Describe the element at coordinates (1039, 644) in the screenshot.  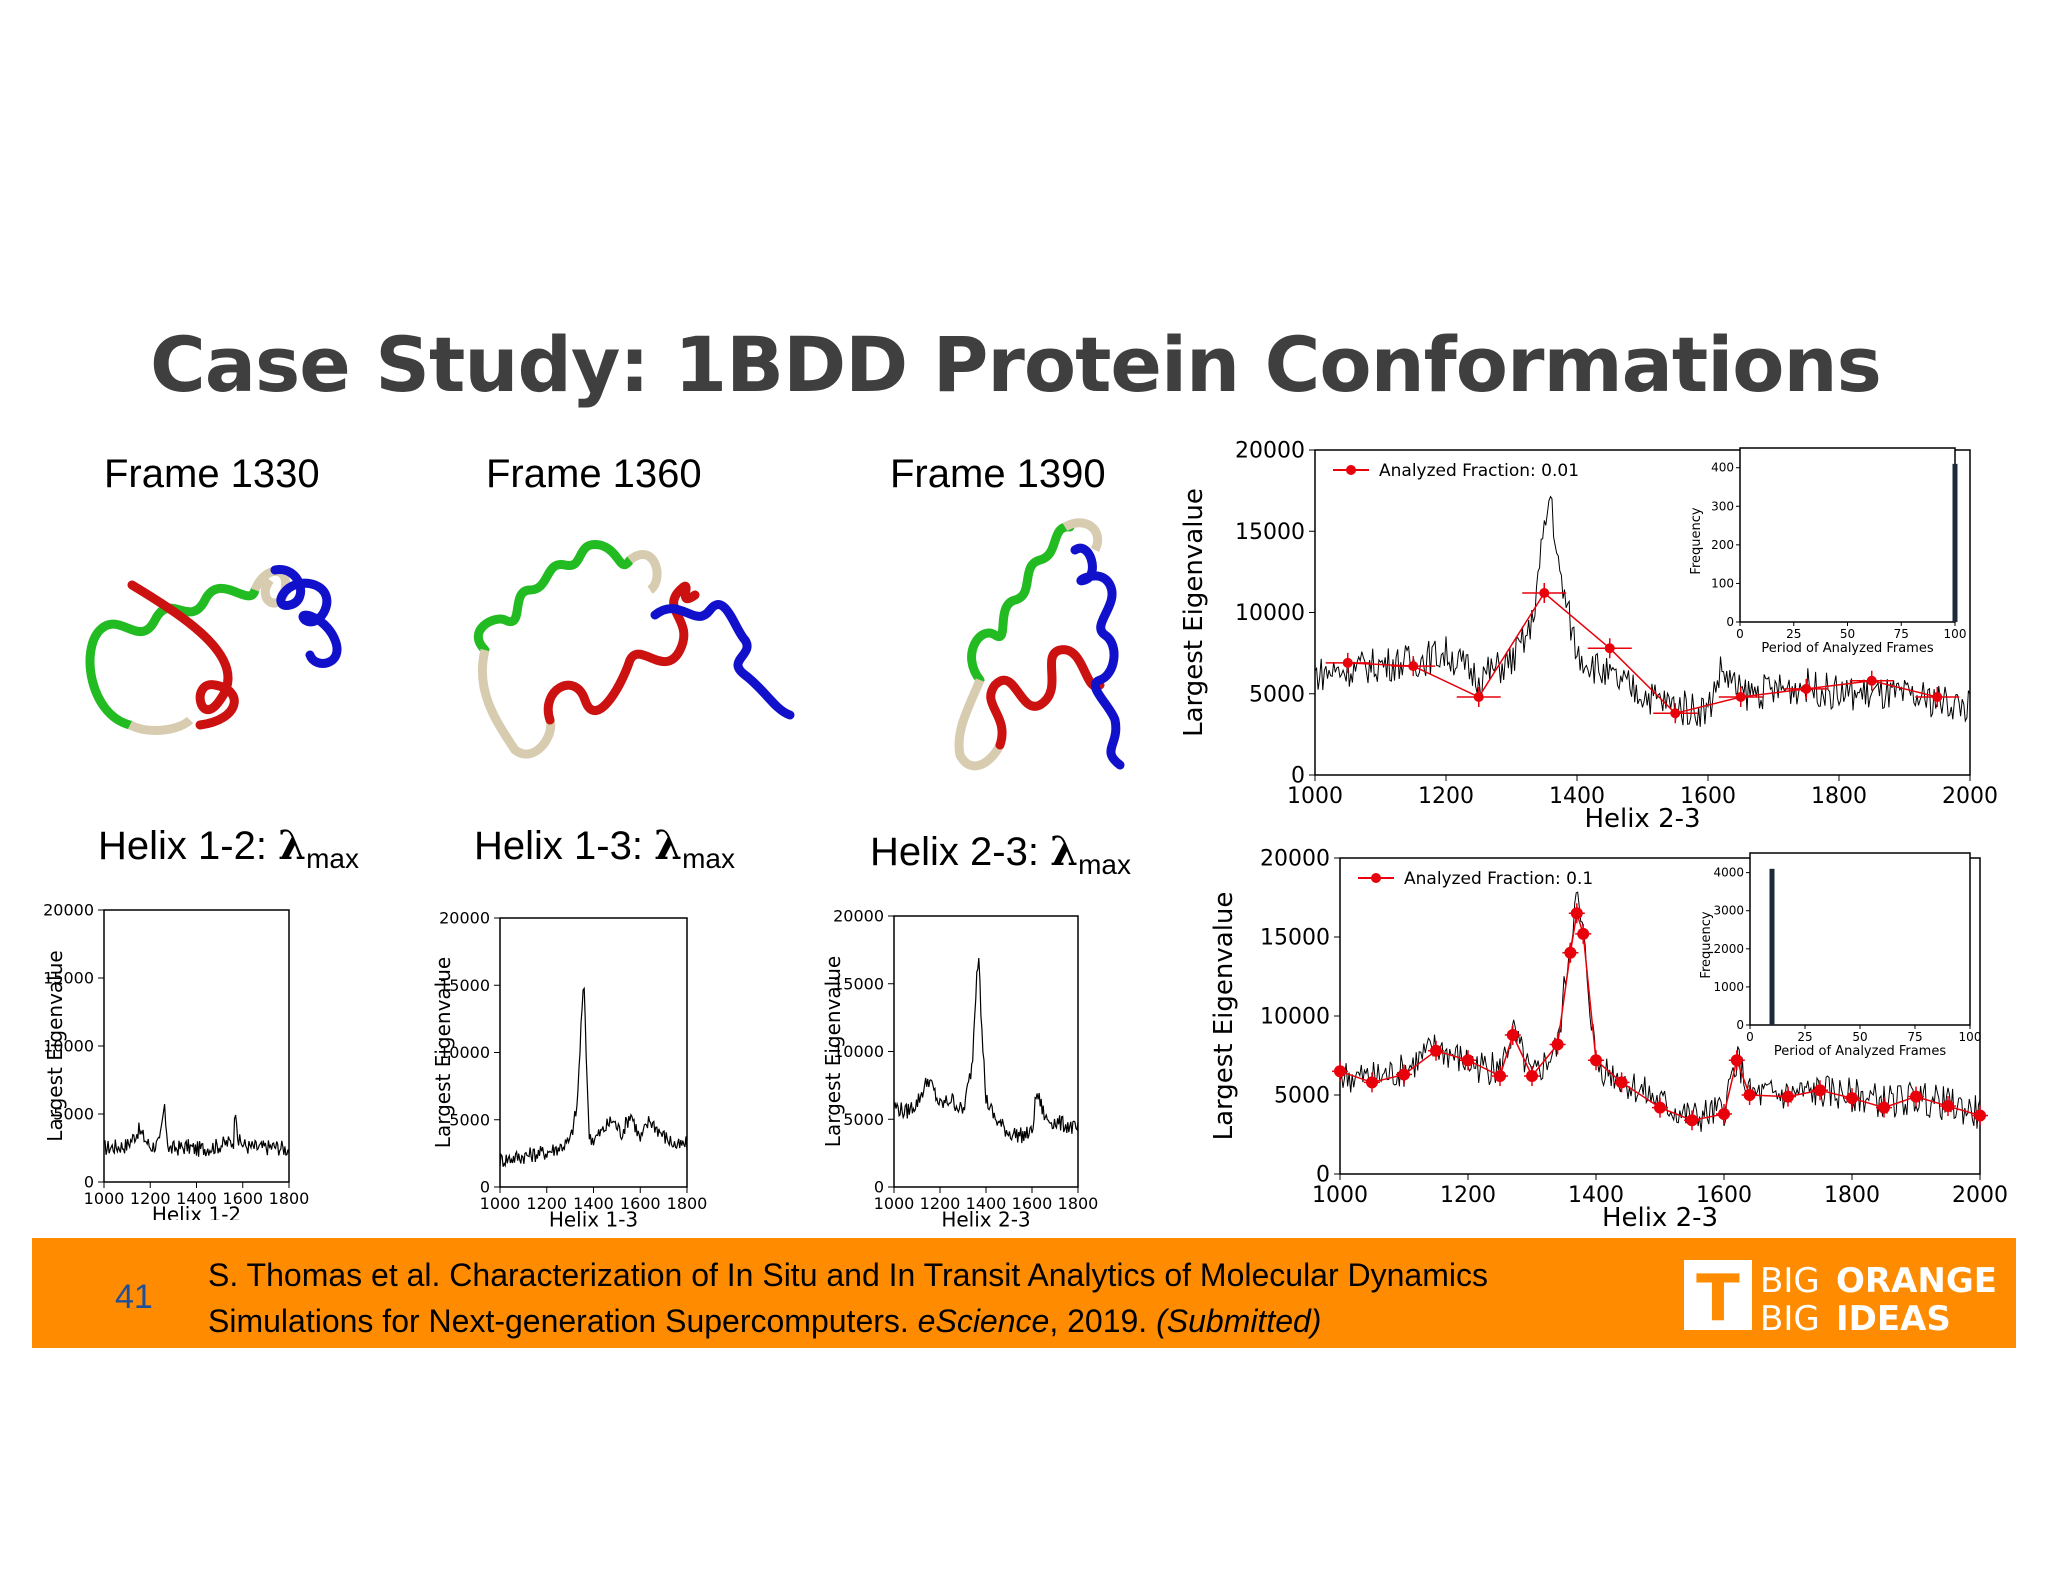
I see `protein-frame-1390-image` at that location.